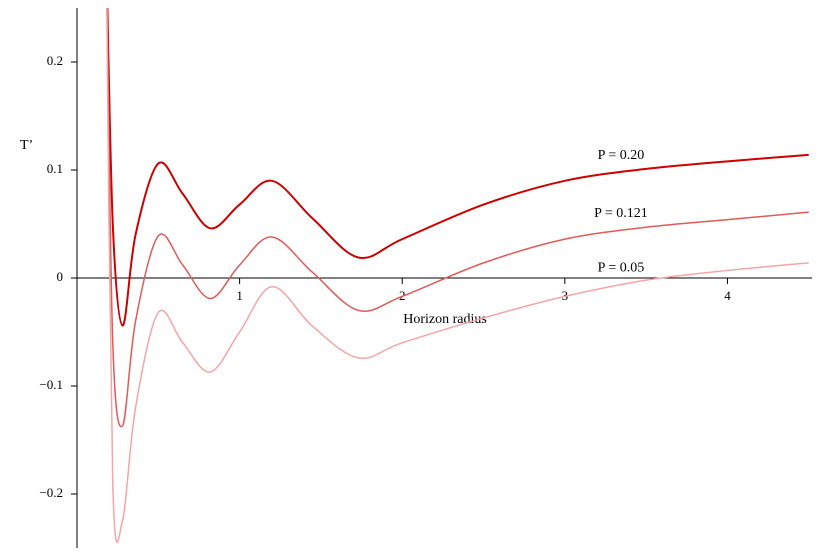  What do you see at coordinates (621, 213) in the screenshot?
I see `series-label: P = 0.121` at bounding box center [621, 213].